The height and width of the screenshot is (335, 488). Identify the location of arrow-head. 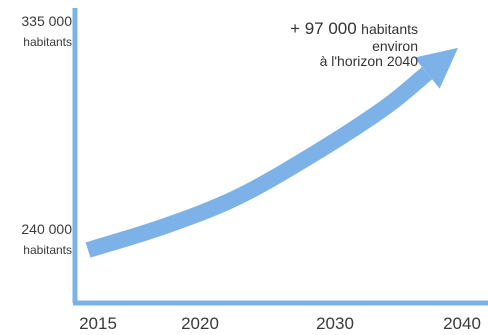
(436, 68).